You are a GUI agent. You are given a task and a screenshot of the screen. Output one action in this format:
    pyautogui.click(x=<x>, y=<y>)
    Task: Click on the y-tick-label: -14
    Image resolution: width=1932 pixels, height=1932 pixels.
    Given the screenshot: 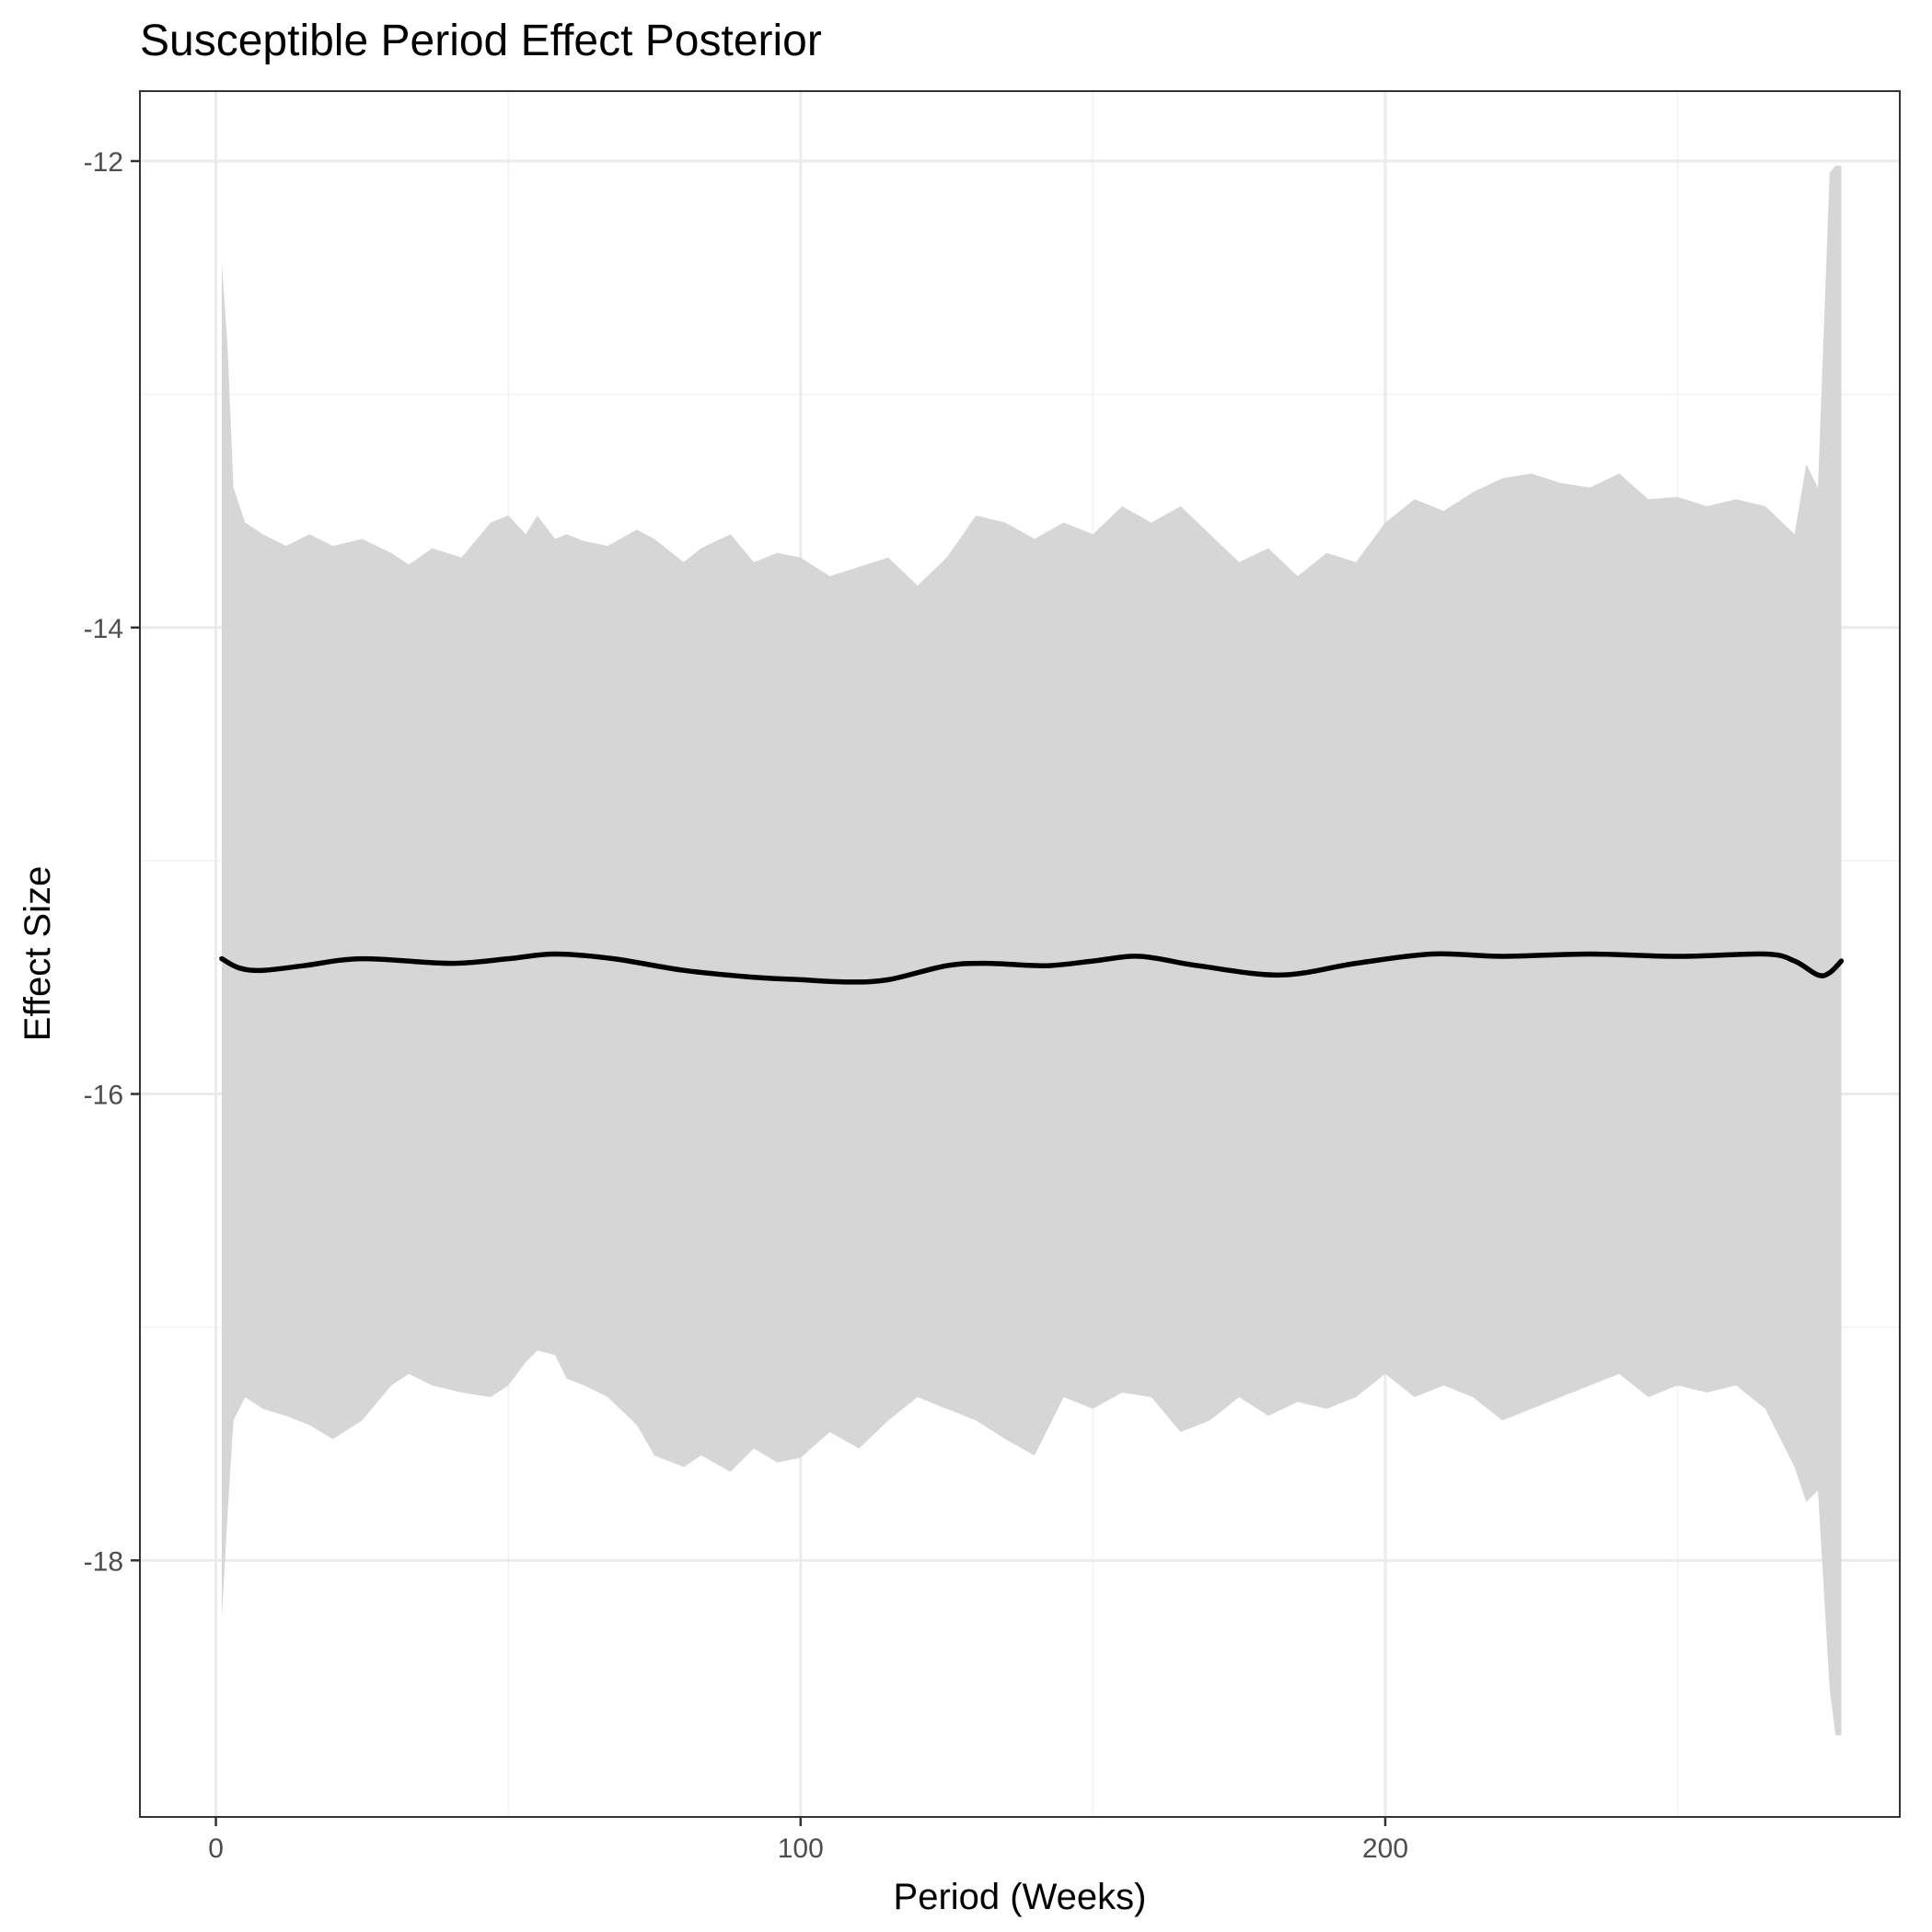 What is the action you would take?
    pyautogui.click(x=104, y=629)
    